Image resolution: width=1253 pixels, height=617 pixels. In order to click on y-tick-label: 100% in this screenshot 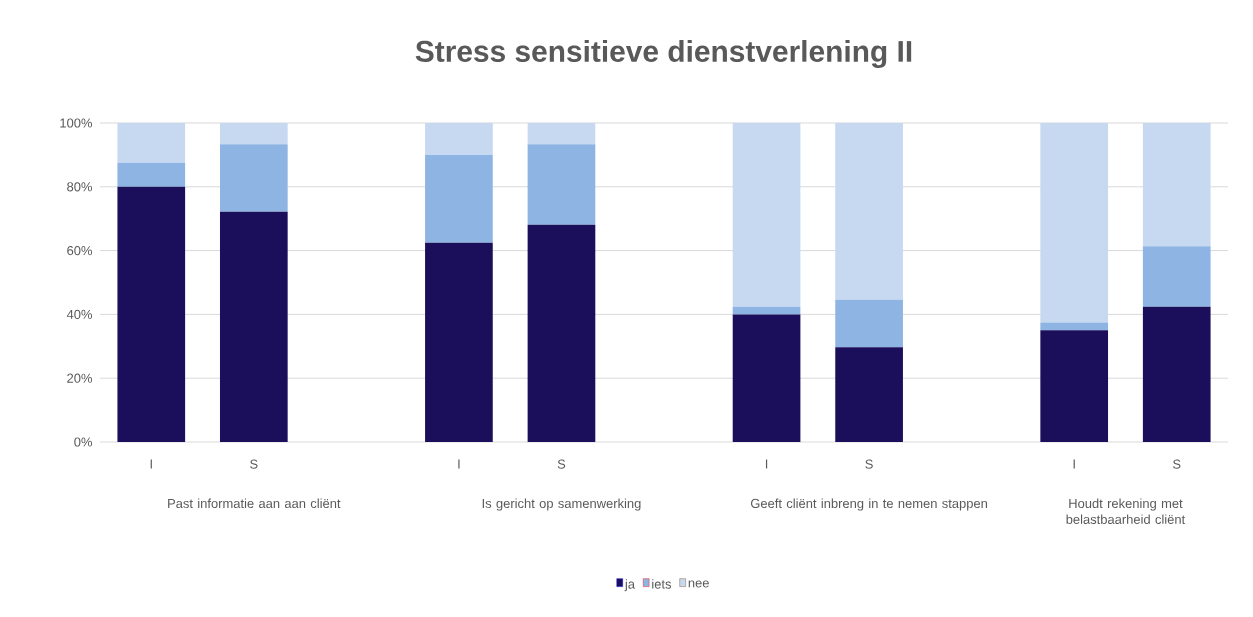, I will do `click(76, 123)`.